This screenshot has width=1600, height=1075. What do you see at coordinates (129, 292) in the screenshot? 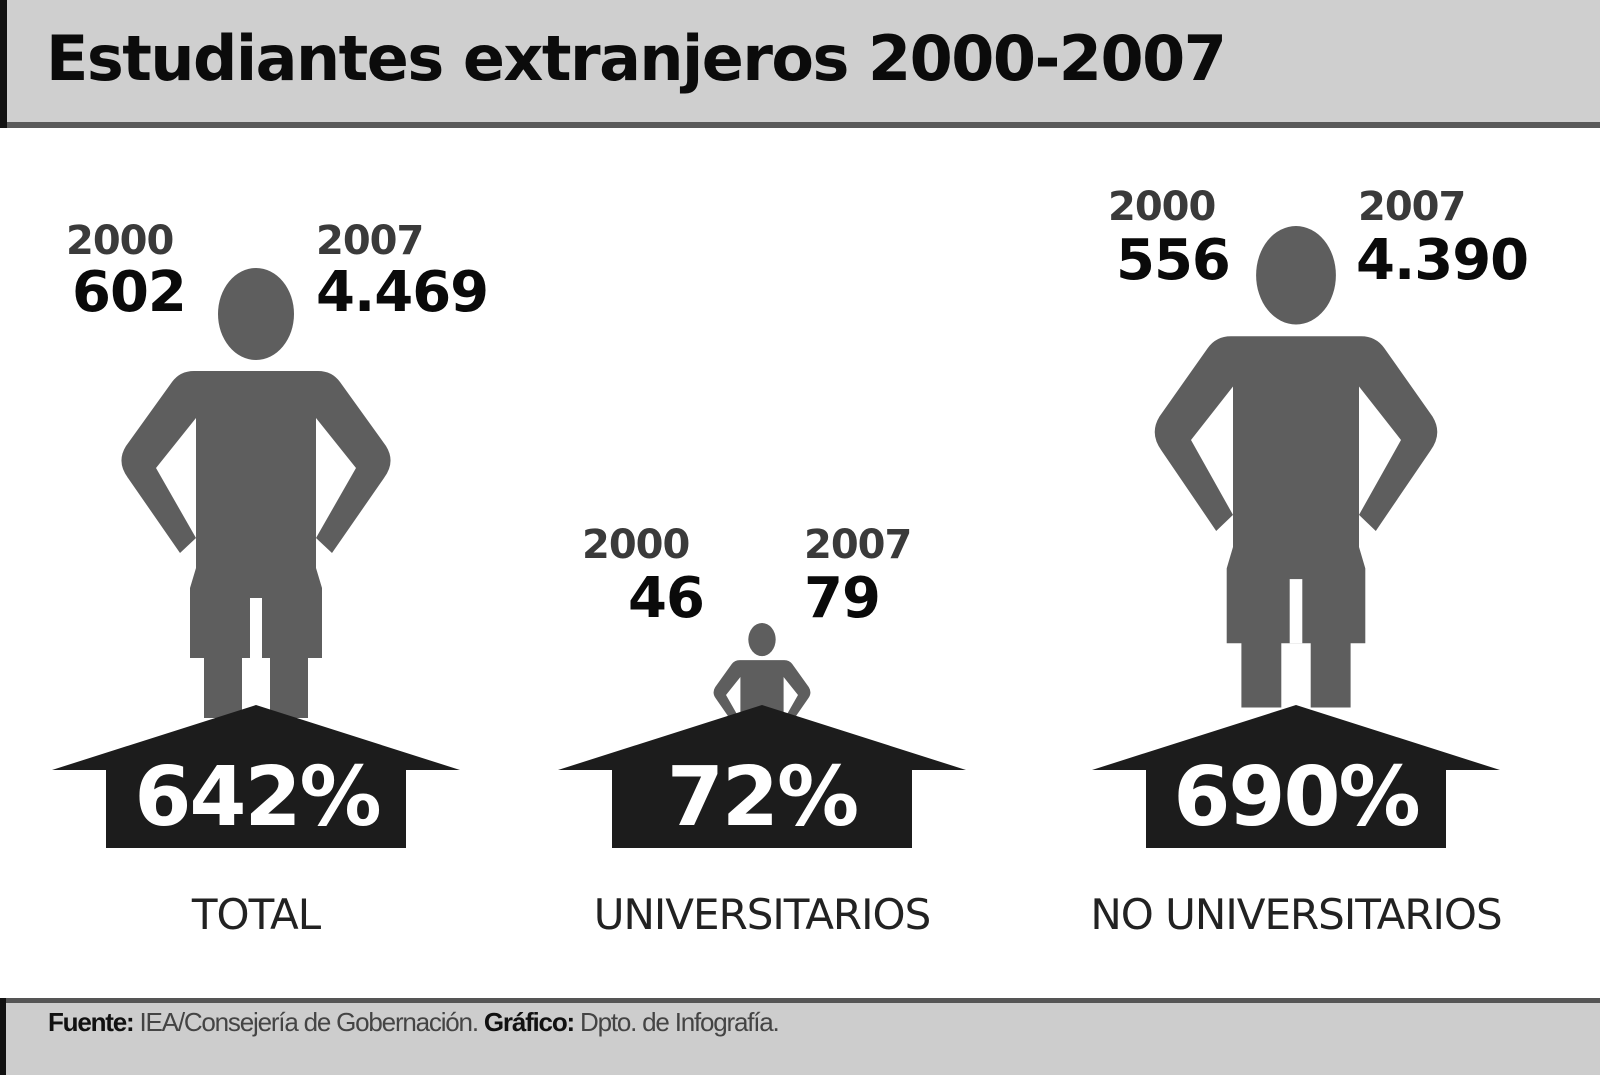
I see `value-start-total: 602` at bounding box center [129, 292].